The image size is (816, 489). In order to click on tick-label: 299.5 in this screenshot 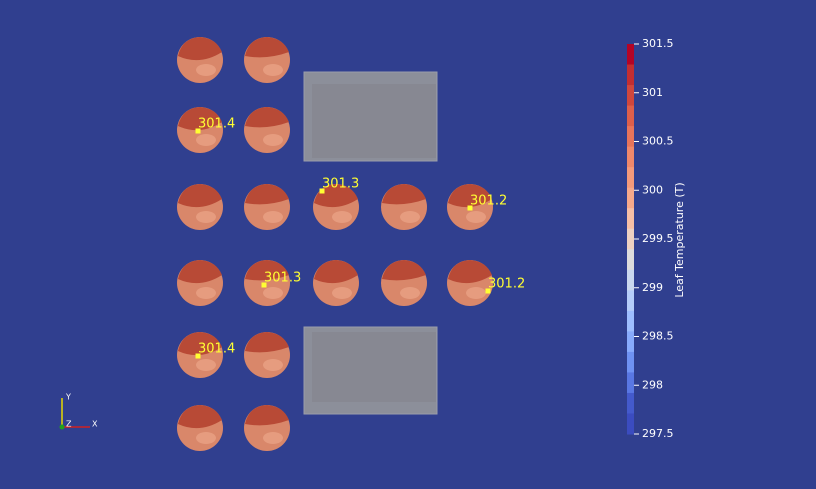, I will do `click(658, 238)`.